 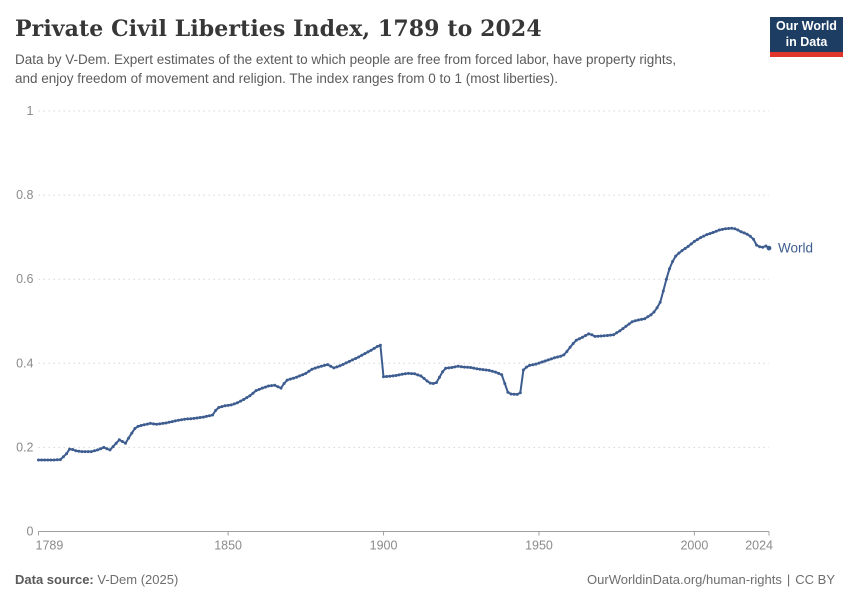 What do you see at coordinates (539, 546) in the screenshot?
I see `x-tick-label-1950: 1950` at bounding box center [539, 546].